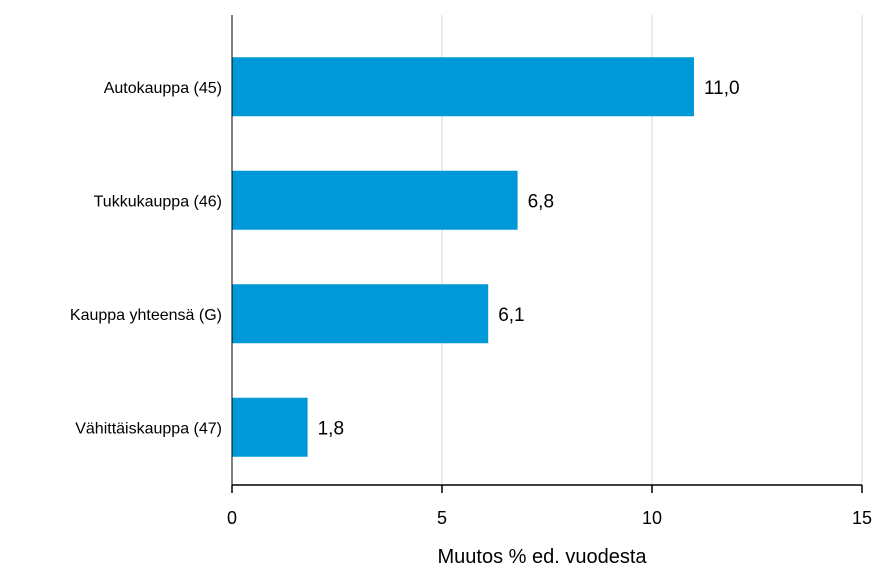  Describe the element at coordinates (541, 201) in the screenshot. I see `data-label: 6,8` at that location.